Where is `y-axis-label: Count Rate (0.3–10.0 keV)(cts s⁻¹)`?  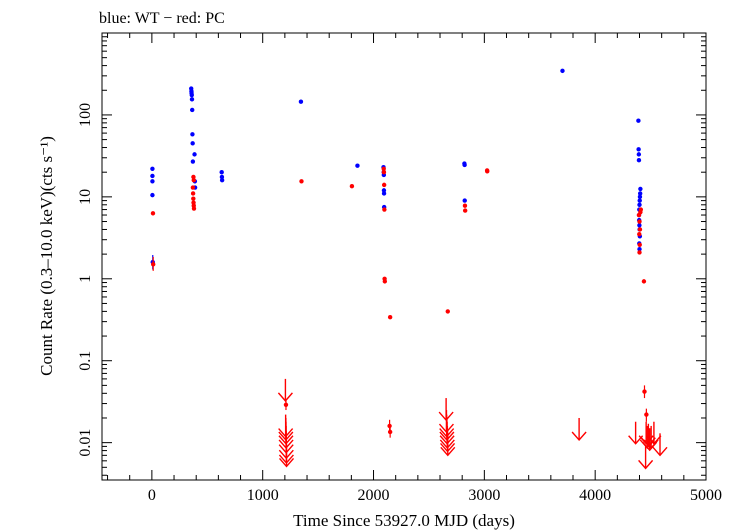
y-axis-label: Count Rate (0.3–10.0 keV)(cts s⁻¹) is located at coordinates (46, 256).